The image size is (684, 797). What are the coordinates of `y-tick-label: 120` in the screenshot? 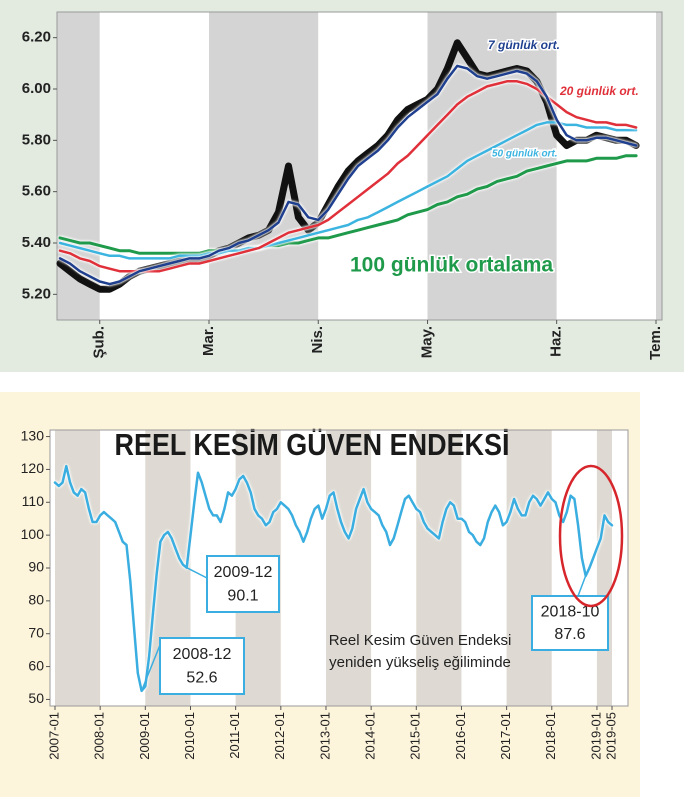 It's located at (33, 468).